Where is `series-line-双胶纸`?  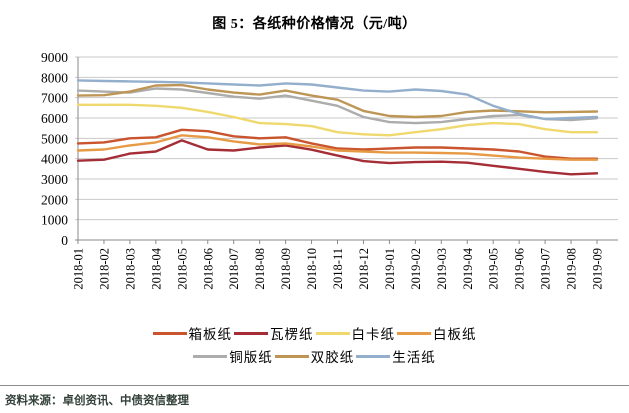 series-line-双胶纸 is located at coordinates (337, 101).